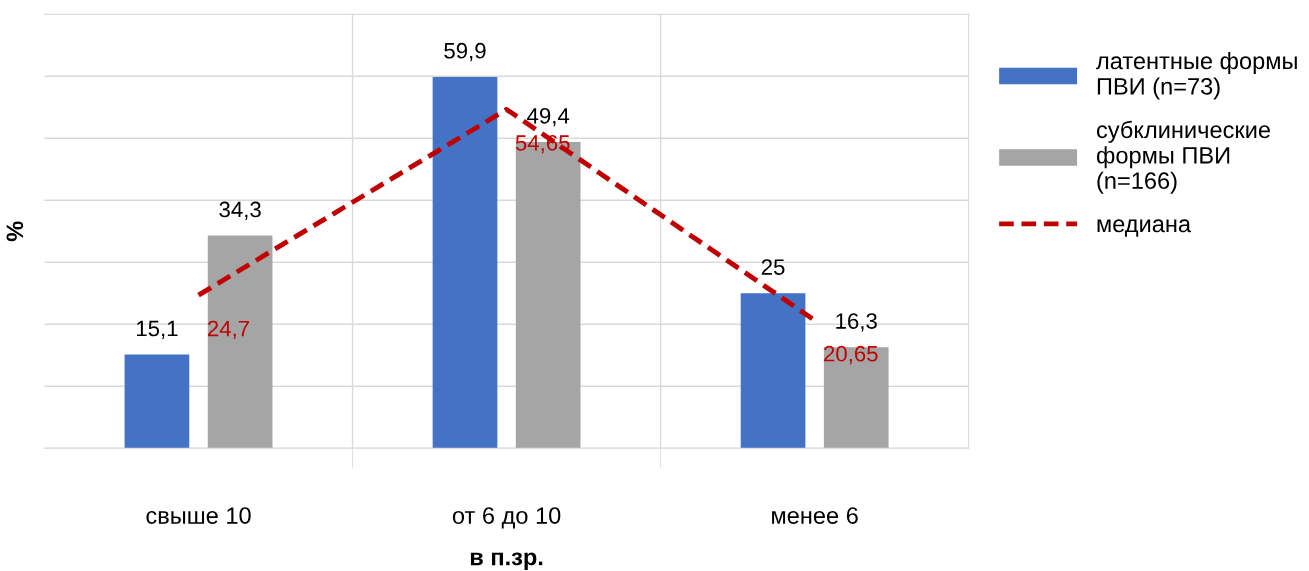 Image resolution: width=1309 pixels, height=571 pixels. I want to click on data-label: 15,1, so click(157, 329).